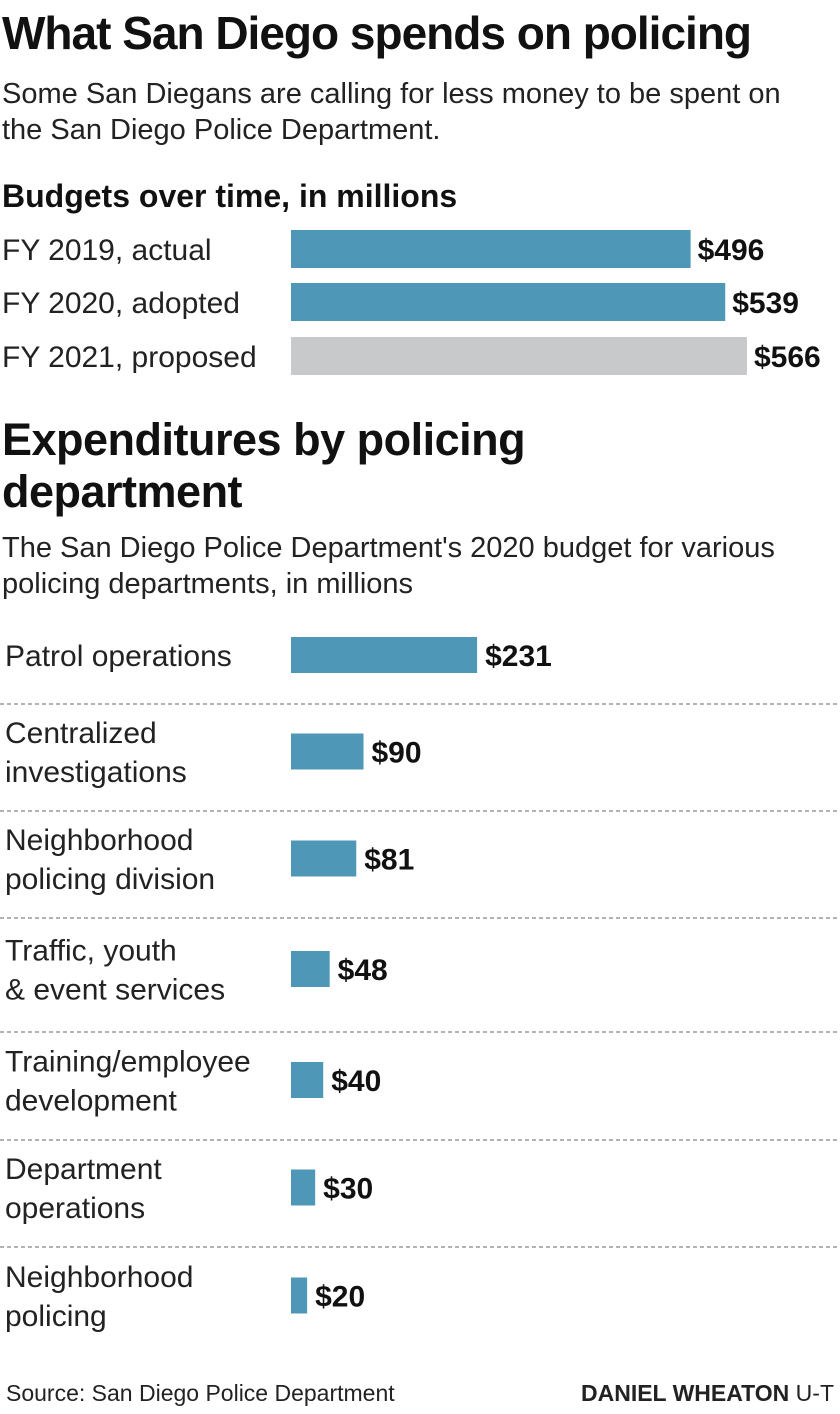 This screenshot has width=840, height=1414. I want to click on department-label: Training/employee, so click(128, 1062).